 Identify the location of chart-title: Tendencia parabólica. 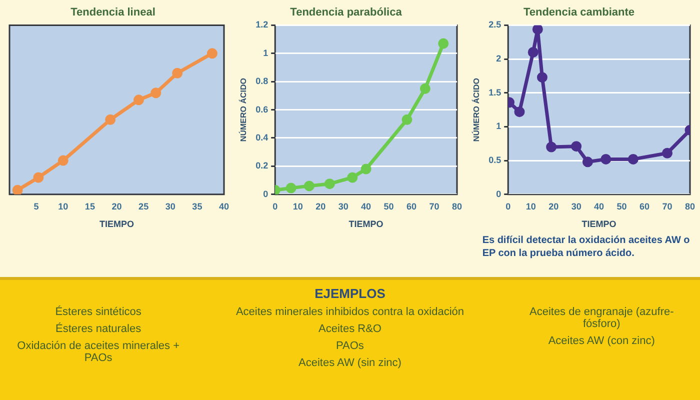
(346, 12).